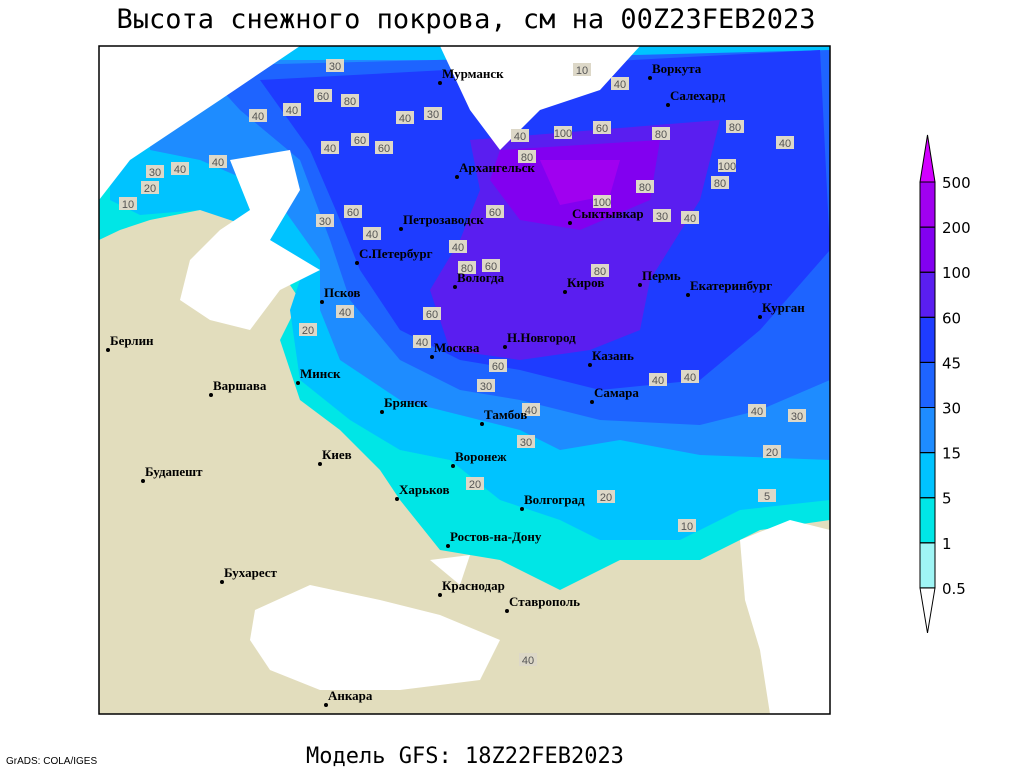 This screenshot has width=1024, height=768. What do you see at coordinates (406, 402) in the screenshot?
I see `city-label: Брянск` at bounding box center [406, 402].